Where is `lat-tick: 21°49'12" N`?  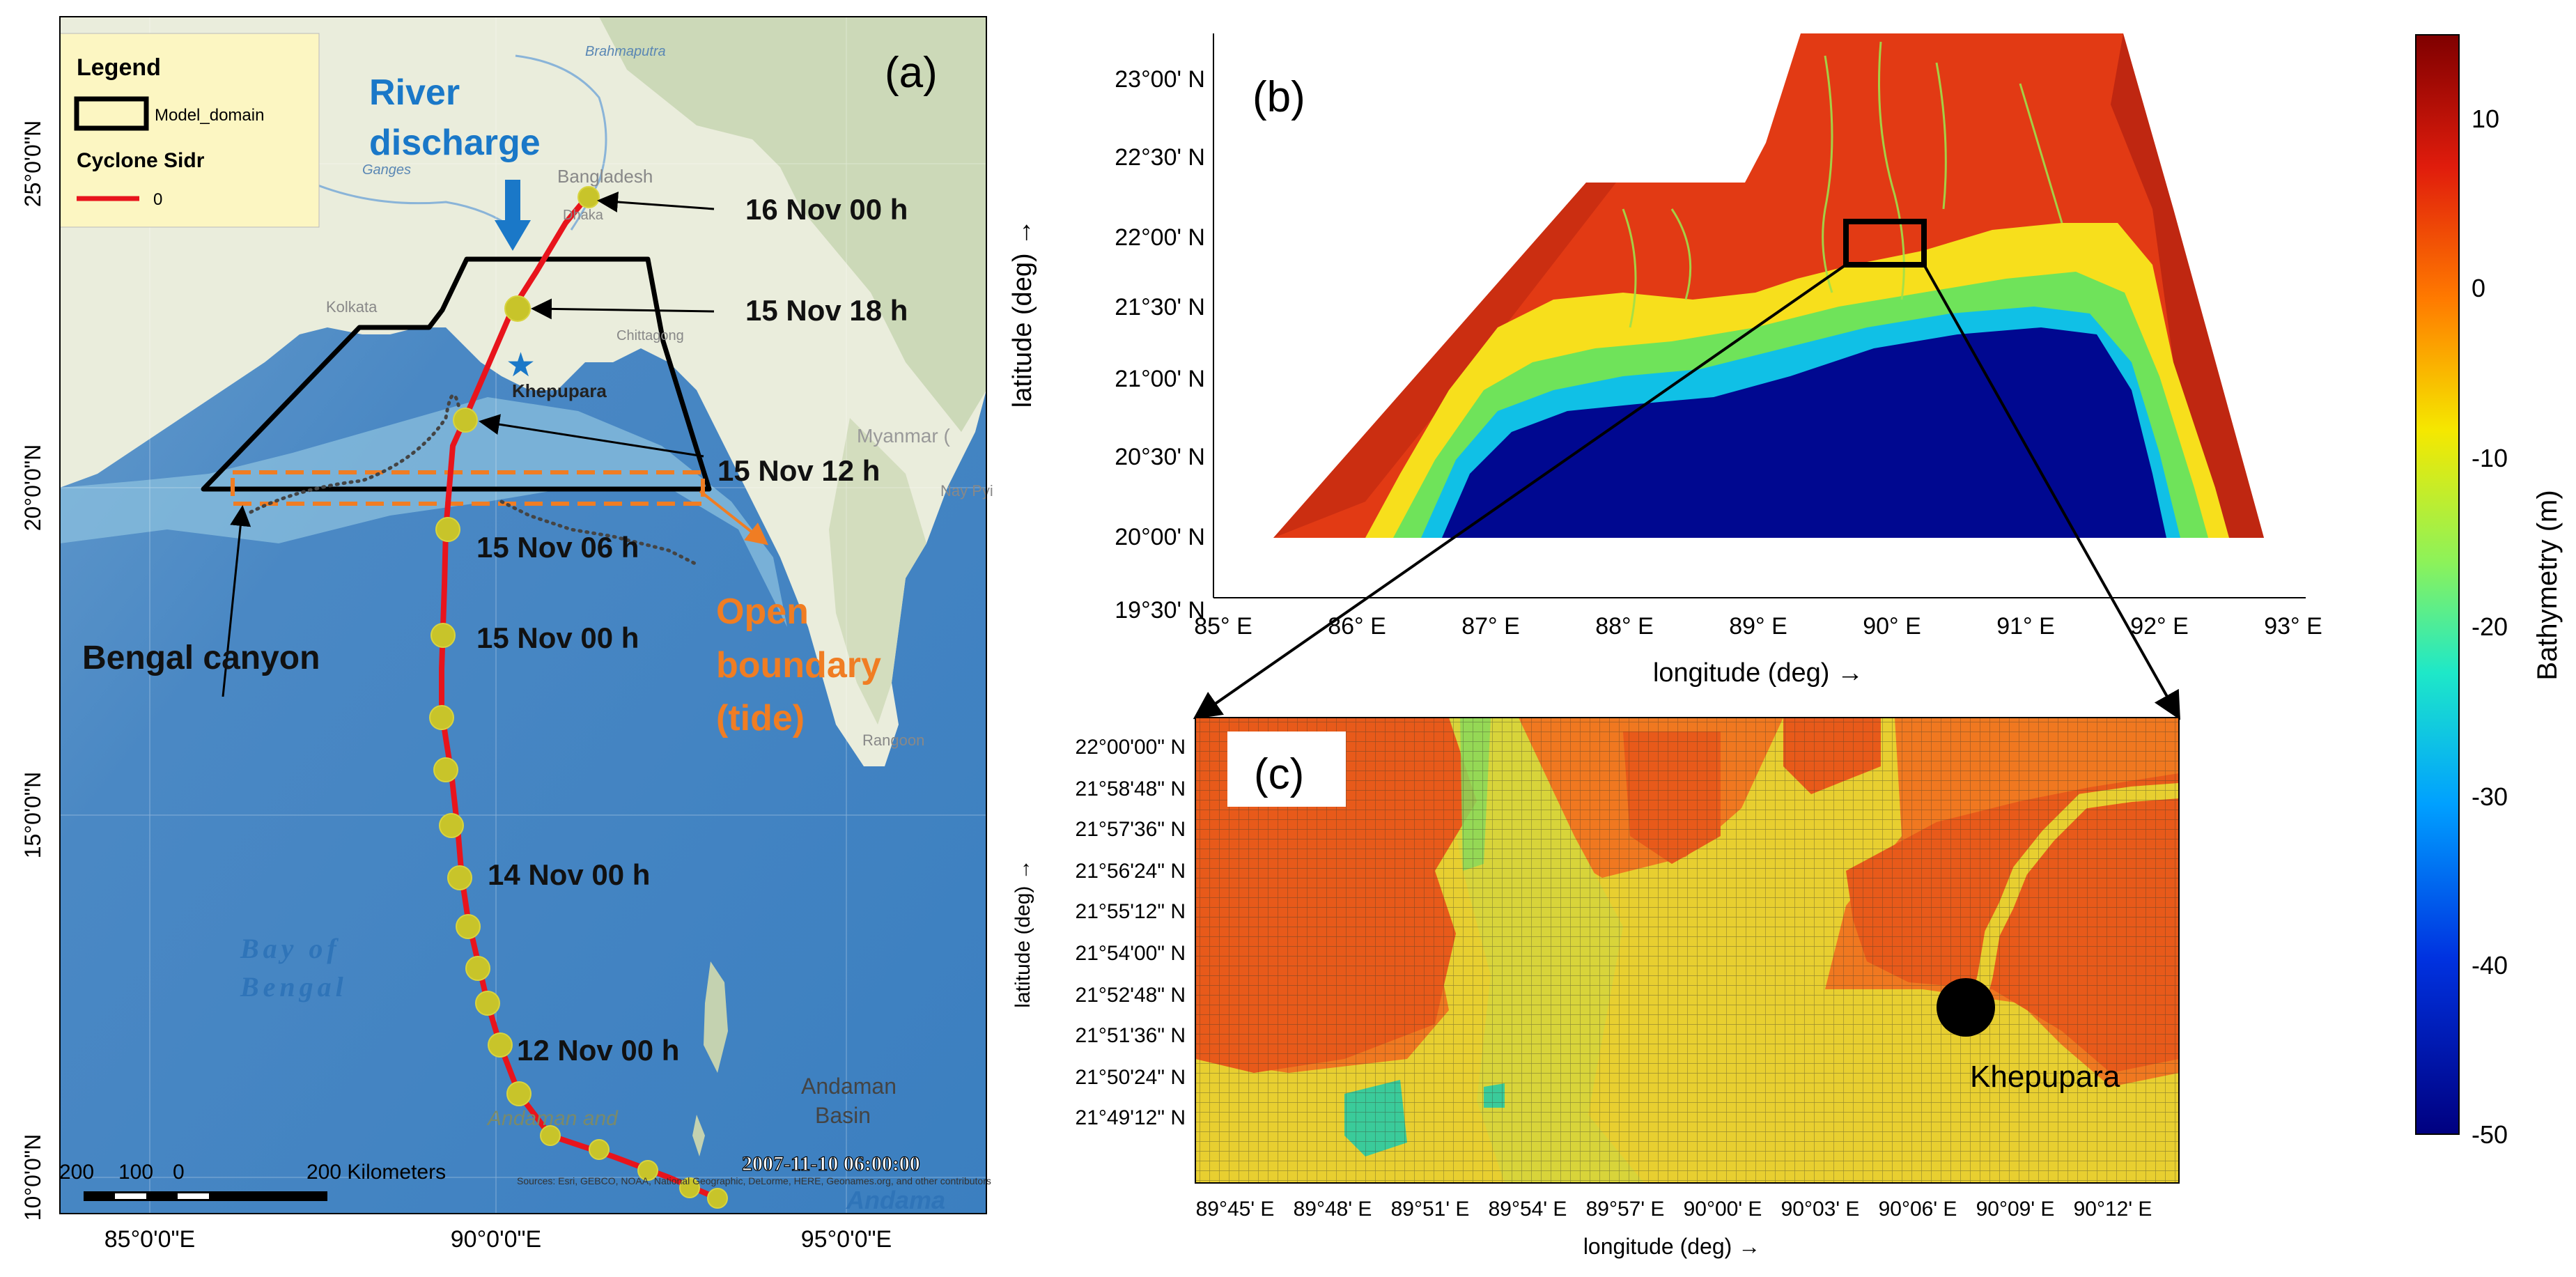 lat-tick: 21°49'12" N is located at coordinates (1131, 1117).